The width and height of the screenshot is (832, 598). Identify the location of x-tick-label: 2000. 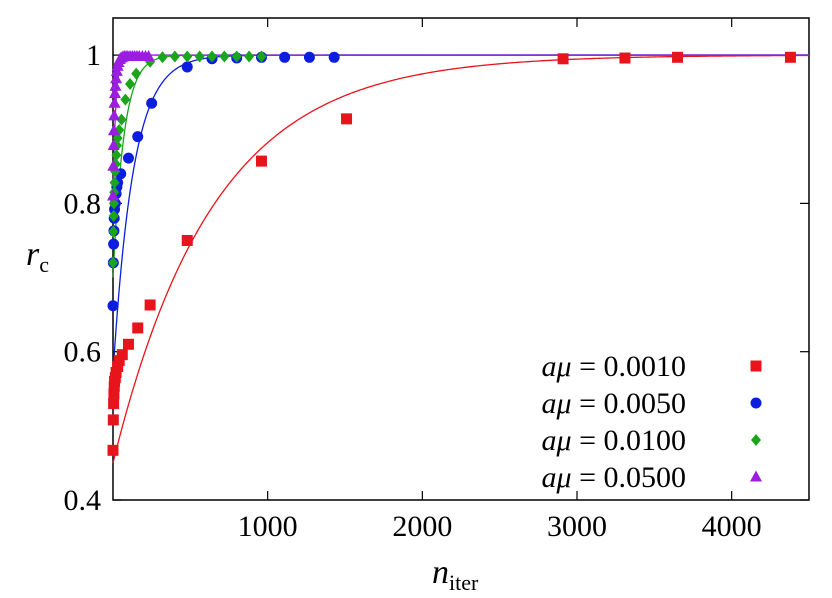
(422, 526).